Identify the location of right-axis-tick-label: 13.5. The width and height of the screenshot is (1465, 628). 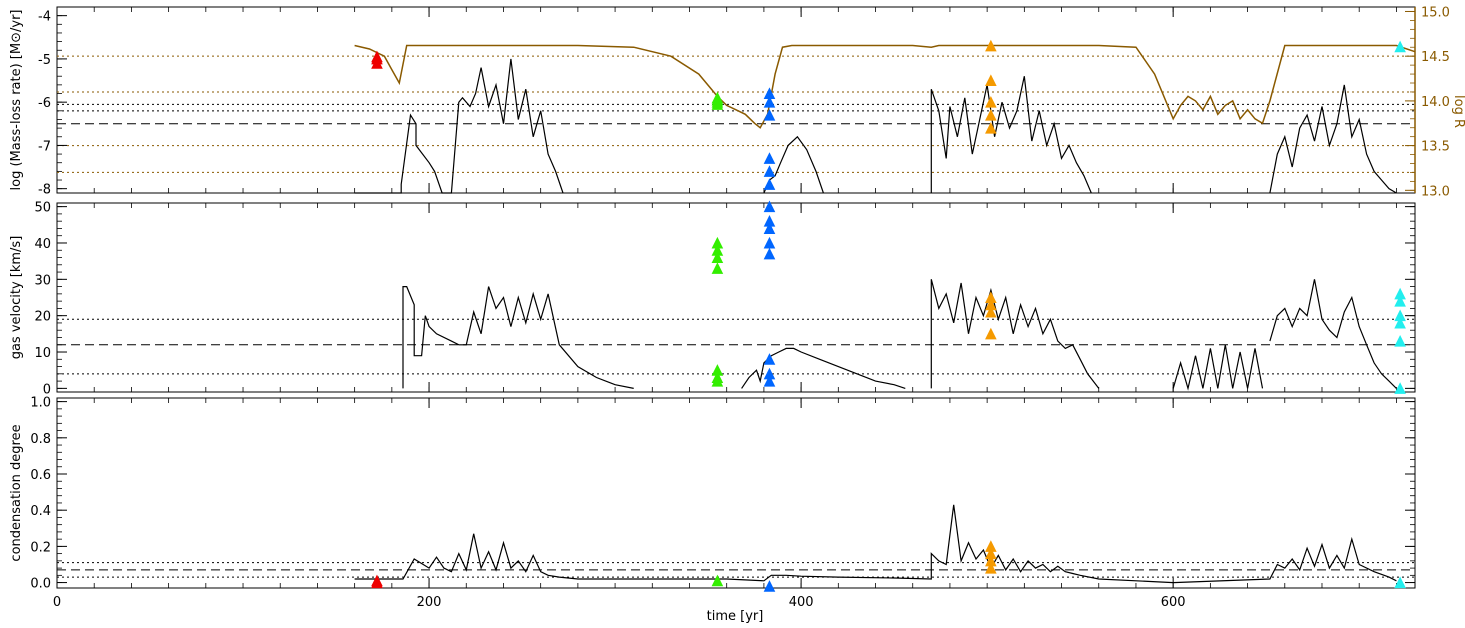
(1435, 147).